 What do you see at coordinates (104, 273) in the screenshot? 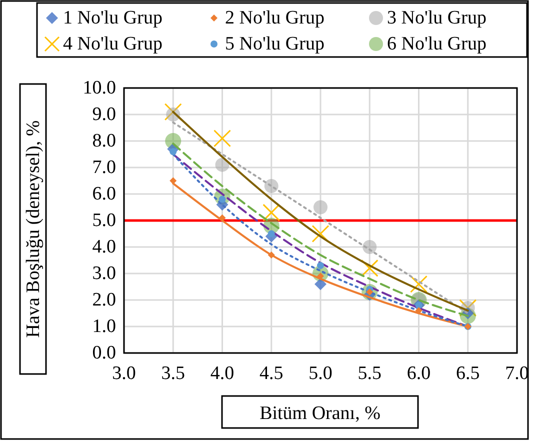
I see `y-tick-label: 3.0` at bounding box center [104, 273].